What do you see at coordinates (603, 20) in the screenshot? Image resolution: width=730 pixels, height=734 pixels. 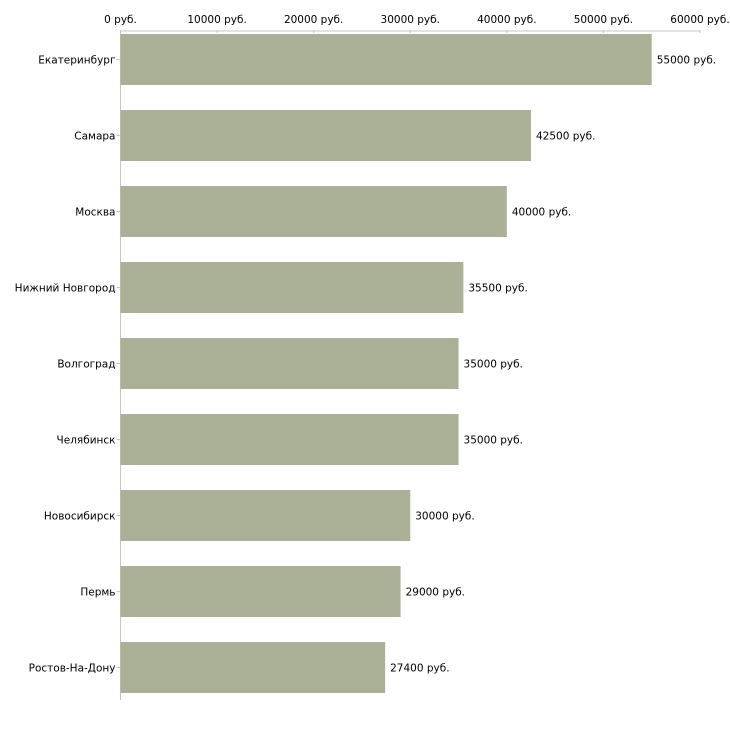 I see `x-tick-label: 50000 руб.` at bounding box center [603, 20].